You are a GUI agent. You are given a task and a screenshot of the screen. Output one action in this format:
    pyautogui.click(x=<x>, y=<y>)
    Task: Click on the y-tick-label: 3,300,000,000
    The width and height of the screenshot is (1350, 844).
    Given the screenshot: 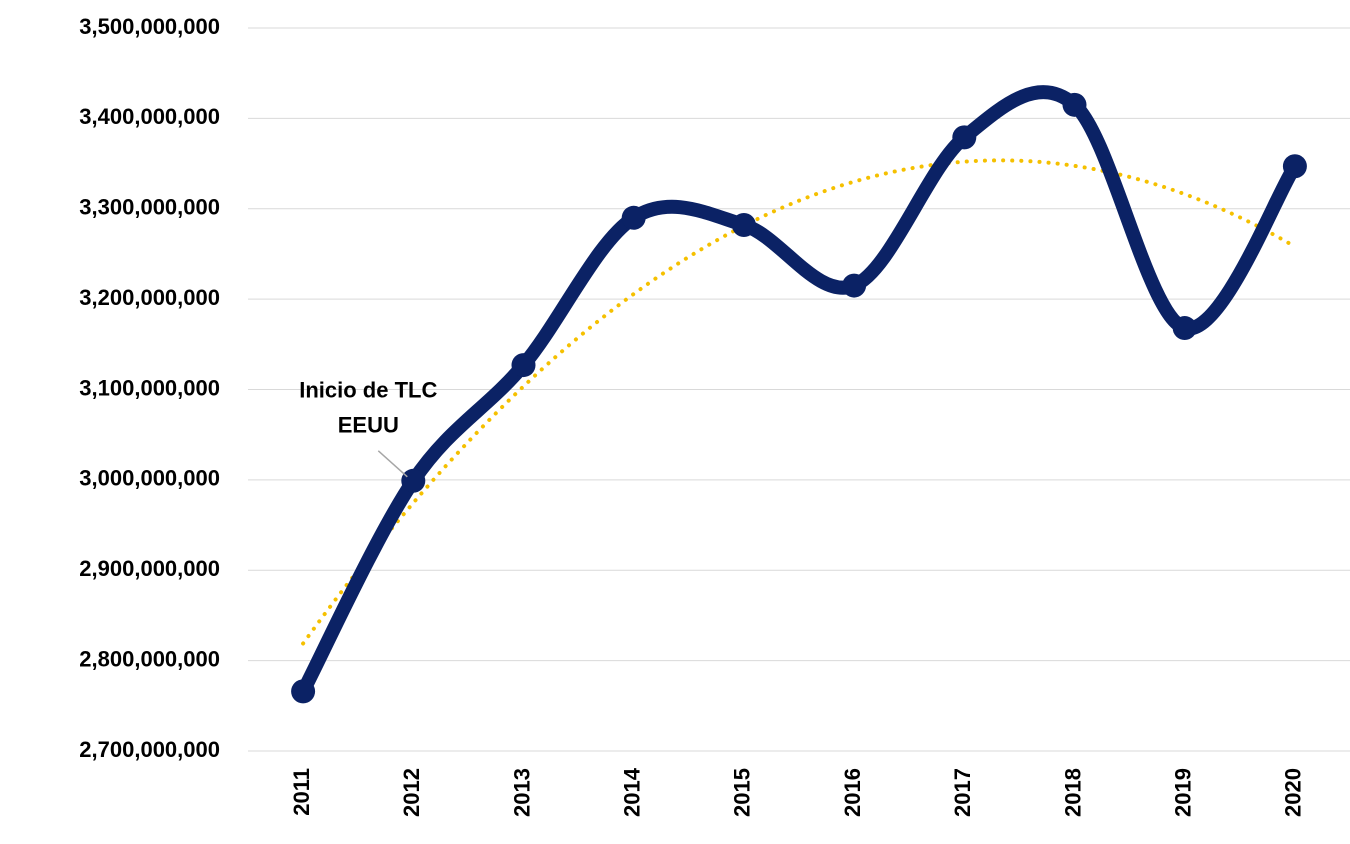 What is the action you would take?
    pyautogui.click(x=149, y=207)
    